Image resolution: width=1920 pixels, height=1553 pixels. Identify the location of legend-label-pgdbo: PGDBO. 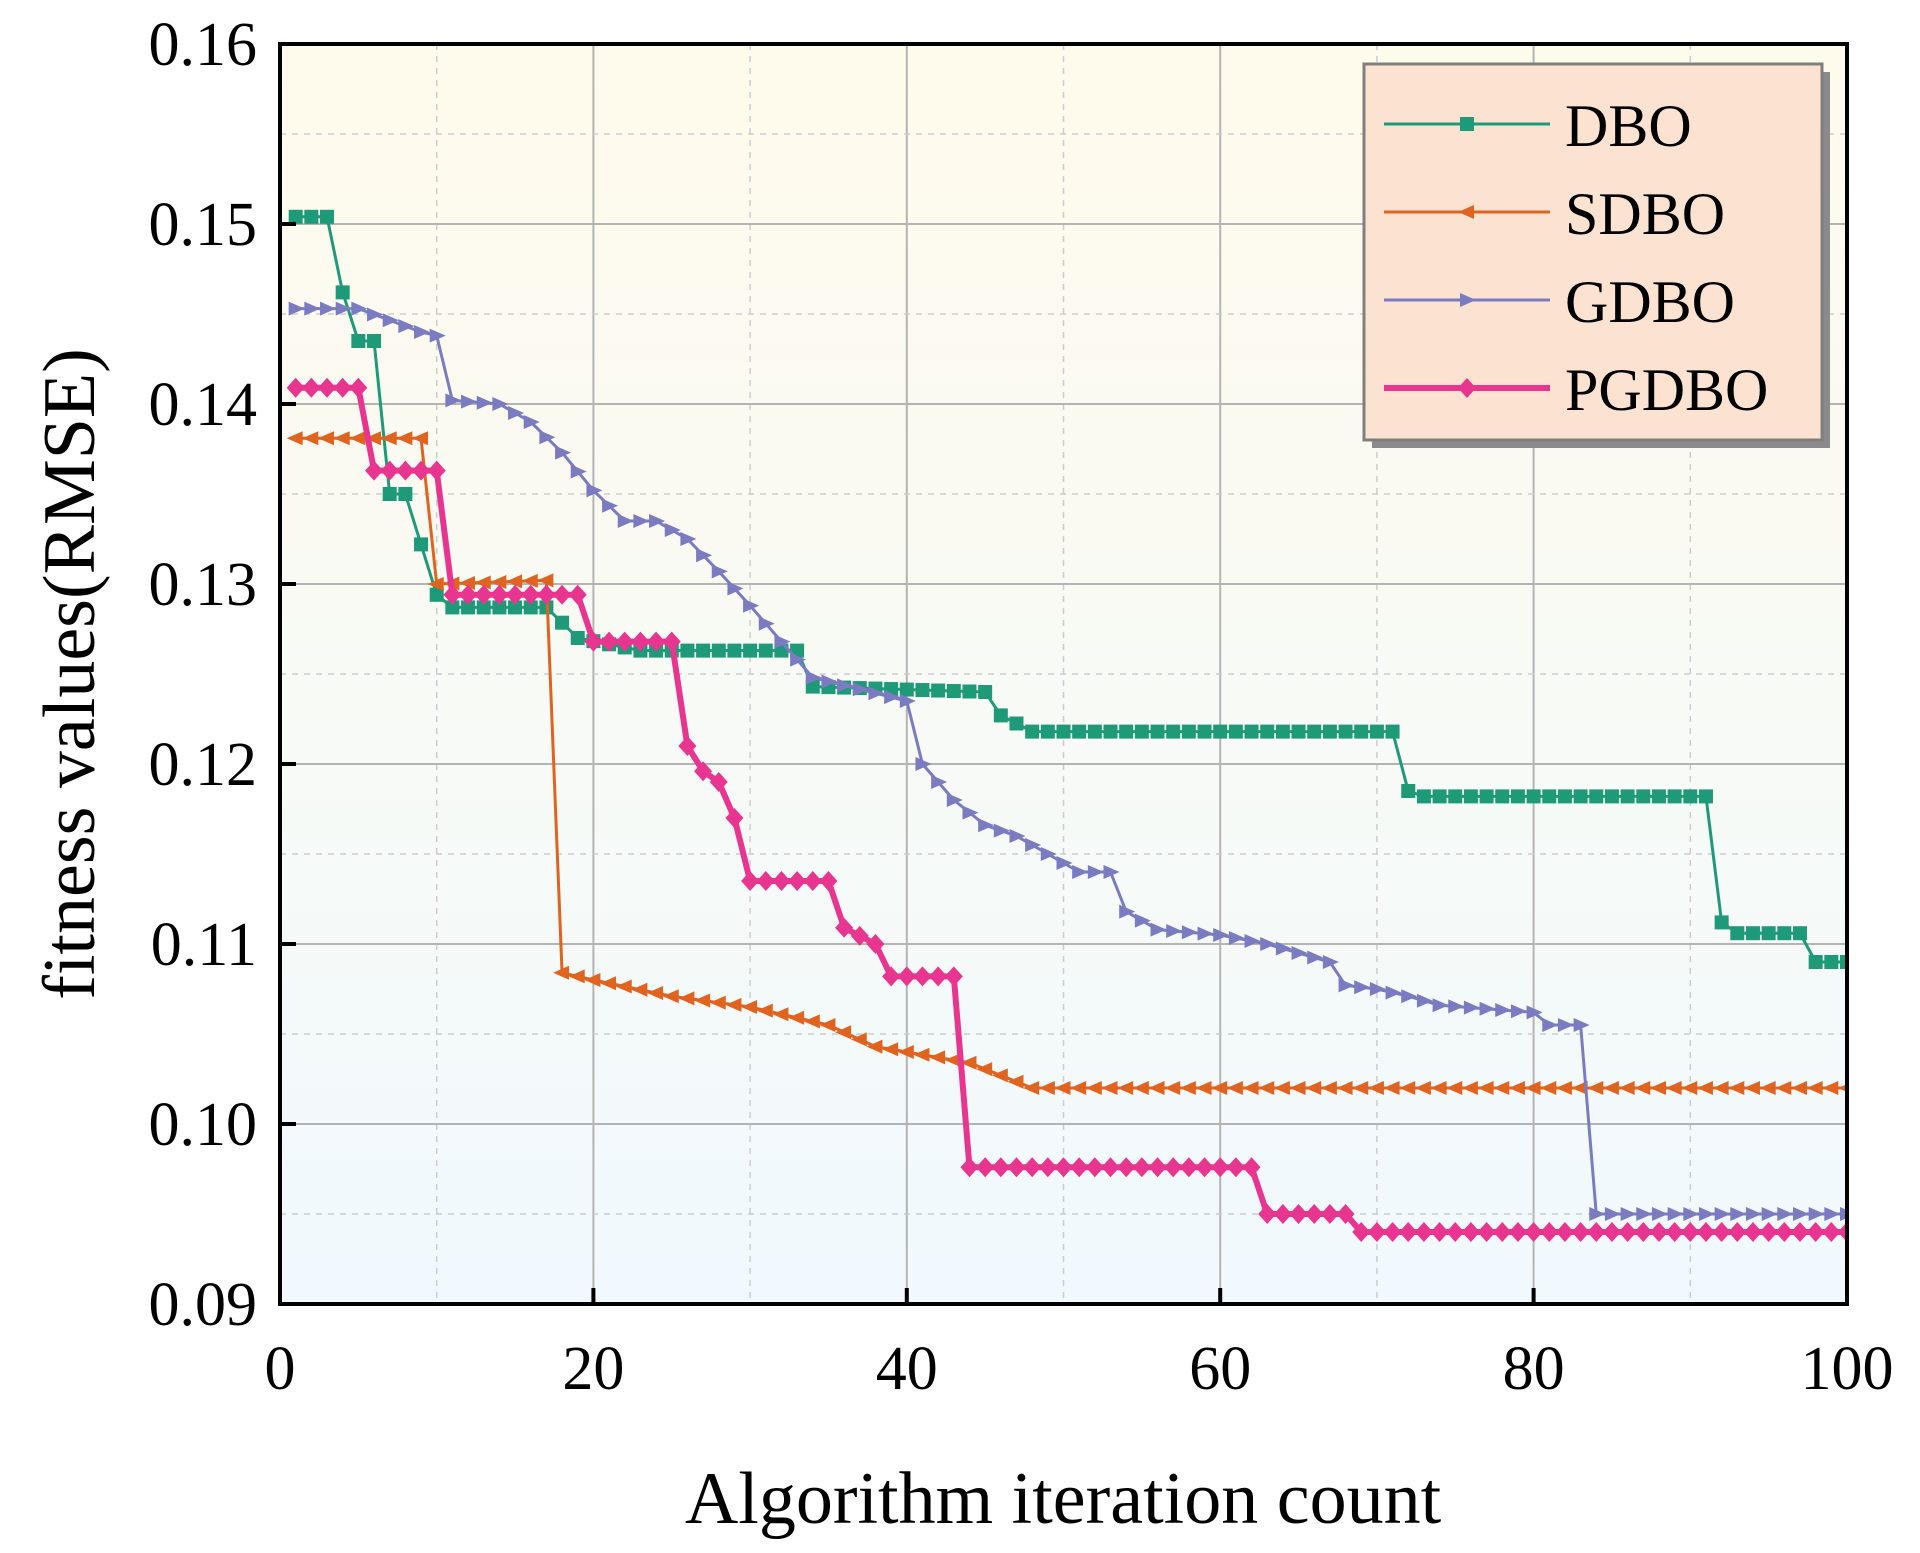
(1666, 390).